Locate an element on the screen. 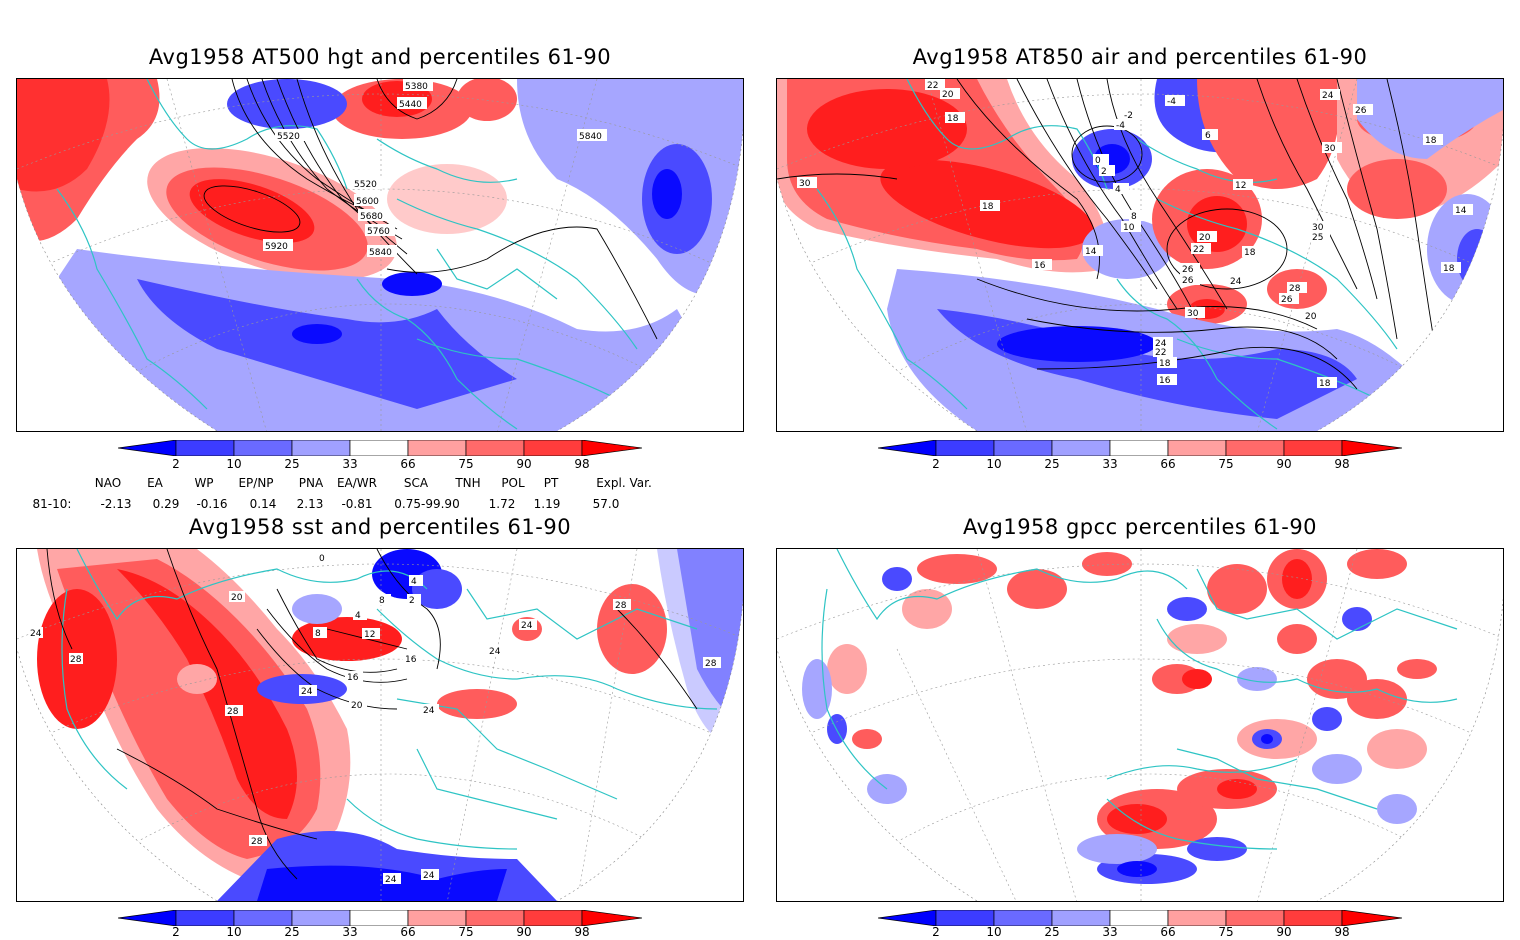 This screenshot has width=1520, height=940. svg-text: 0 is located at coordinates (322, 559).